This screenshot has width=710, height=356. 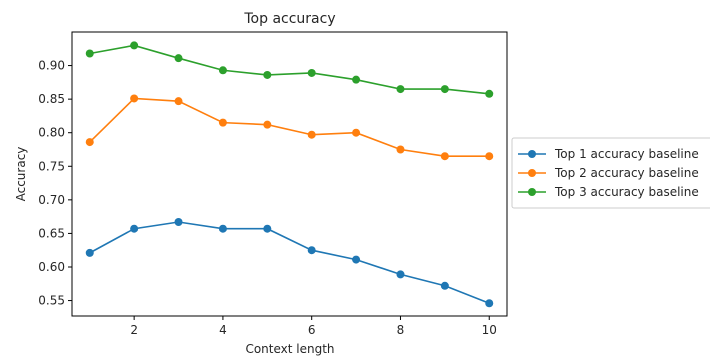 I want to click on legend-label: Top 2 accuracy baseline, so click(x=626, y=173).